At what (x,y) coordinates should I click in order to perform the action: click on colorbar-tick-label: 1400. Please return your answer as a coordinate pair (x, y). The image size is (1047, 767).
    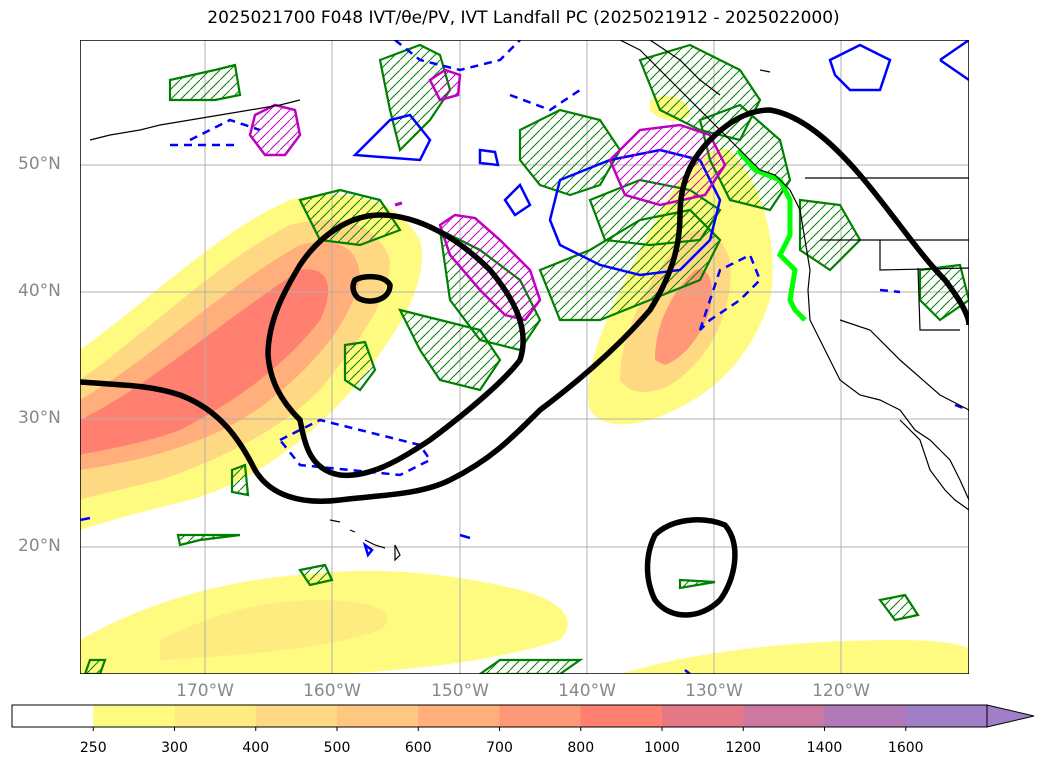
    Looking at the image, I should click on (824, 748).